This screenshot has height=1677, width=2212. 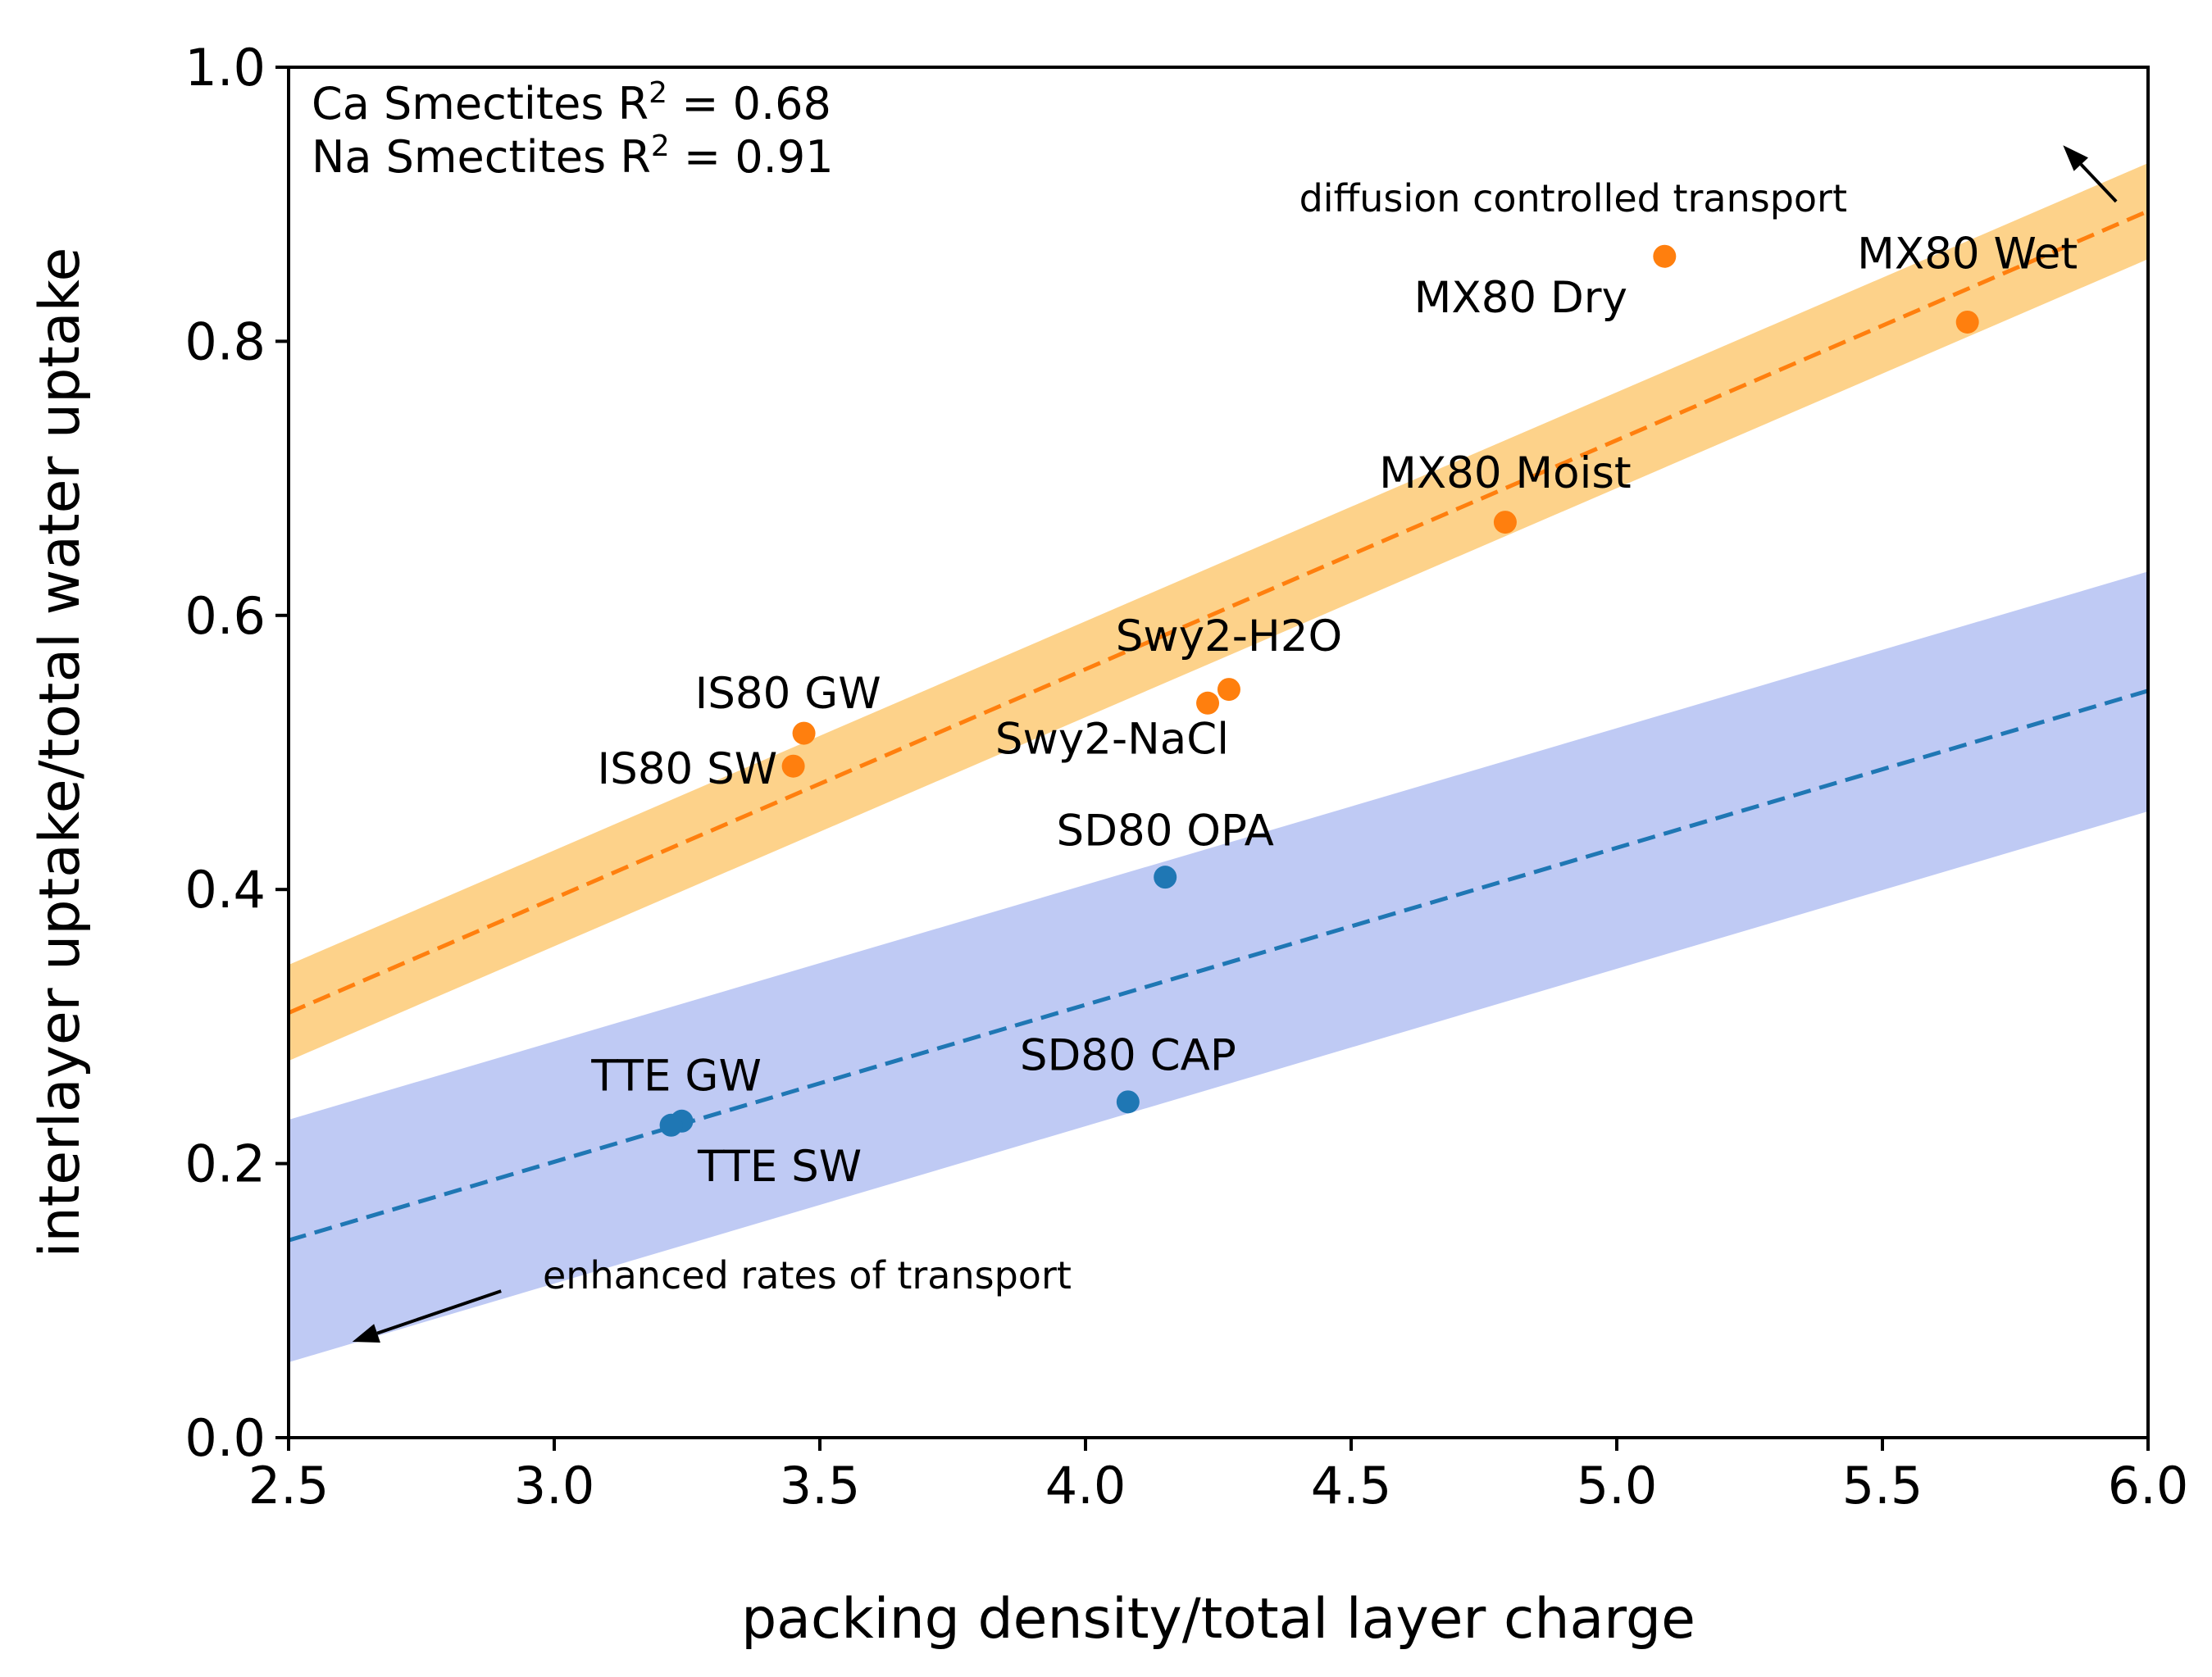 I want to click on x-tick-label-3: 4.0, so click(x=1085, y=1486).